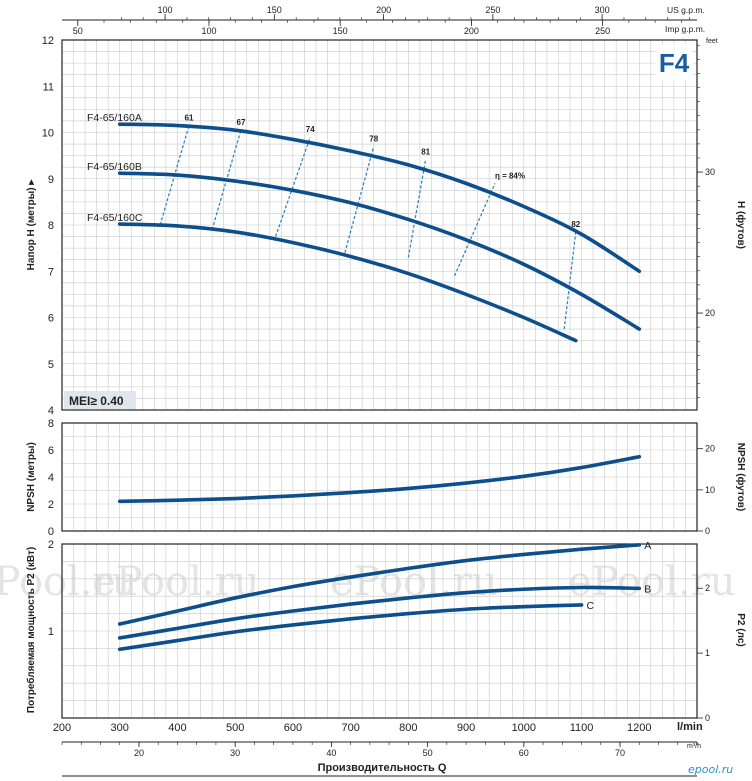 This screenshot has height=781, width=752. What do you see at coordinates (331, 753) in the screenshot?
I see `m3h-tick-label: 40` at bounding box center [331, 753].